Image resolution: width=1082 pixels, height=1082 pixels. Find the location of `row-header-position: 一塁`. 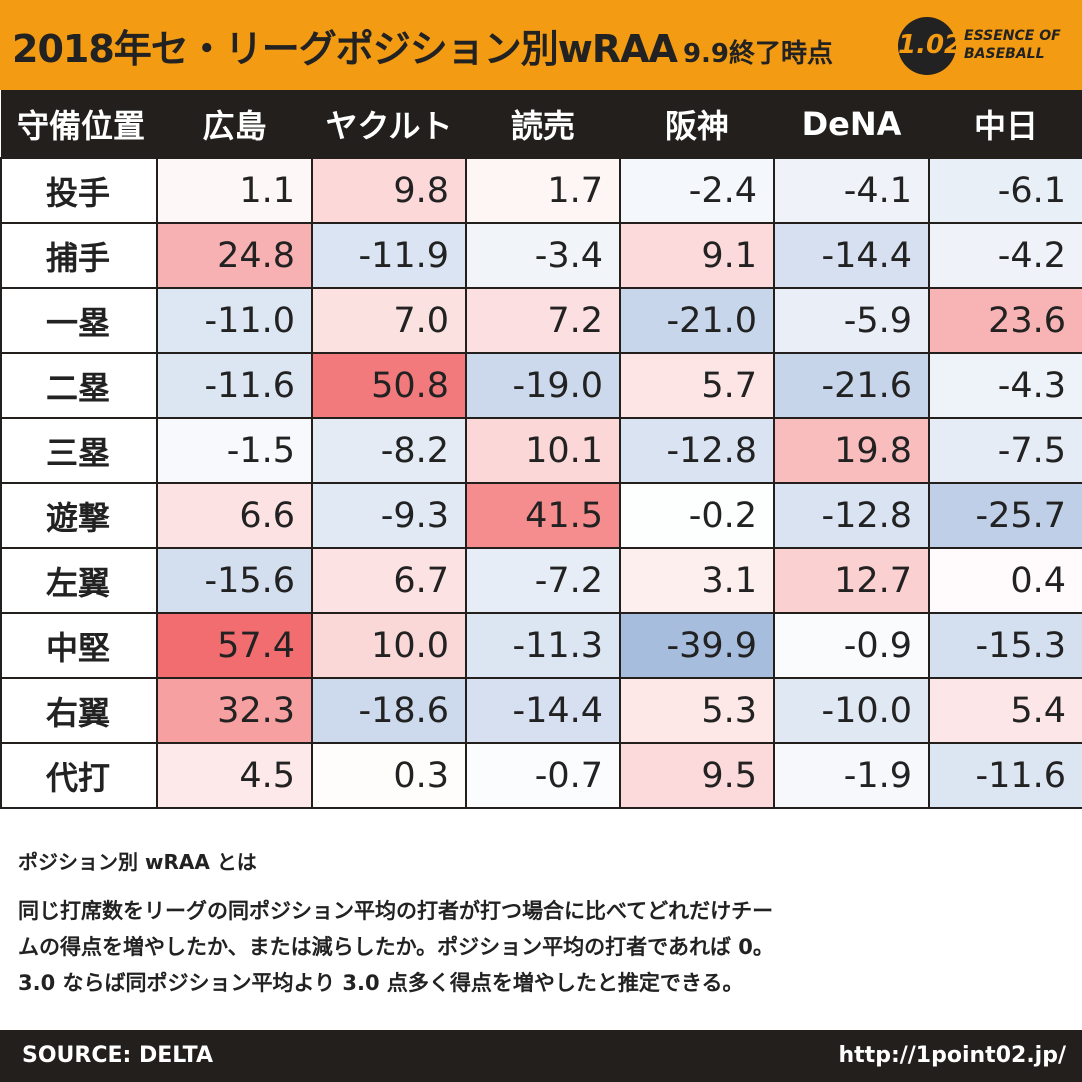

row-header-position: 一塁 is located at coordinates (79, 320).